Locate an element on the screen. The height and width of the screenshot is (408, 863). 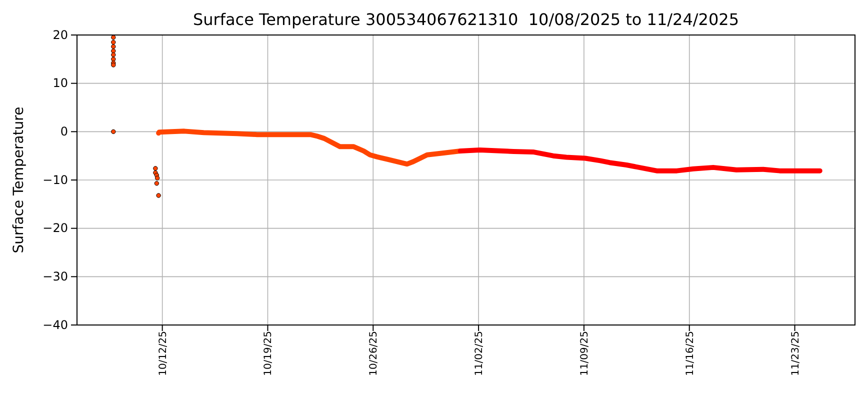
y-tick-label: 10 is located at coordinates (60, 83).